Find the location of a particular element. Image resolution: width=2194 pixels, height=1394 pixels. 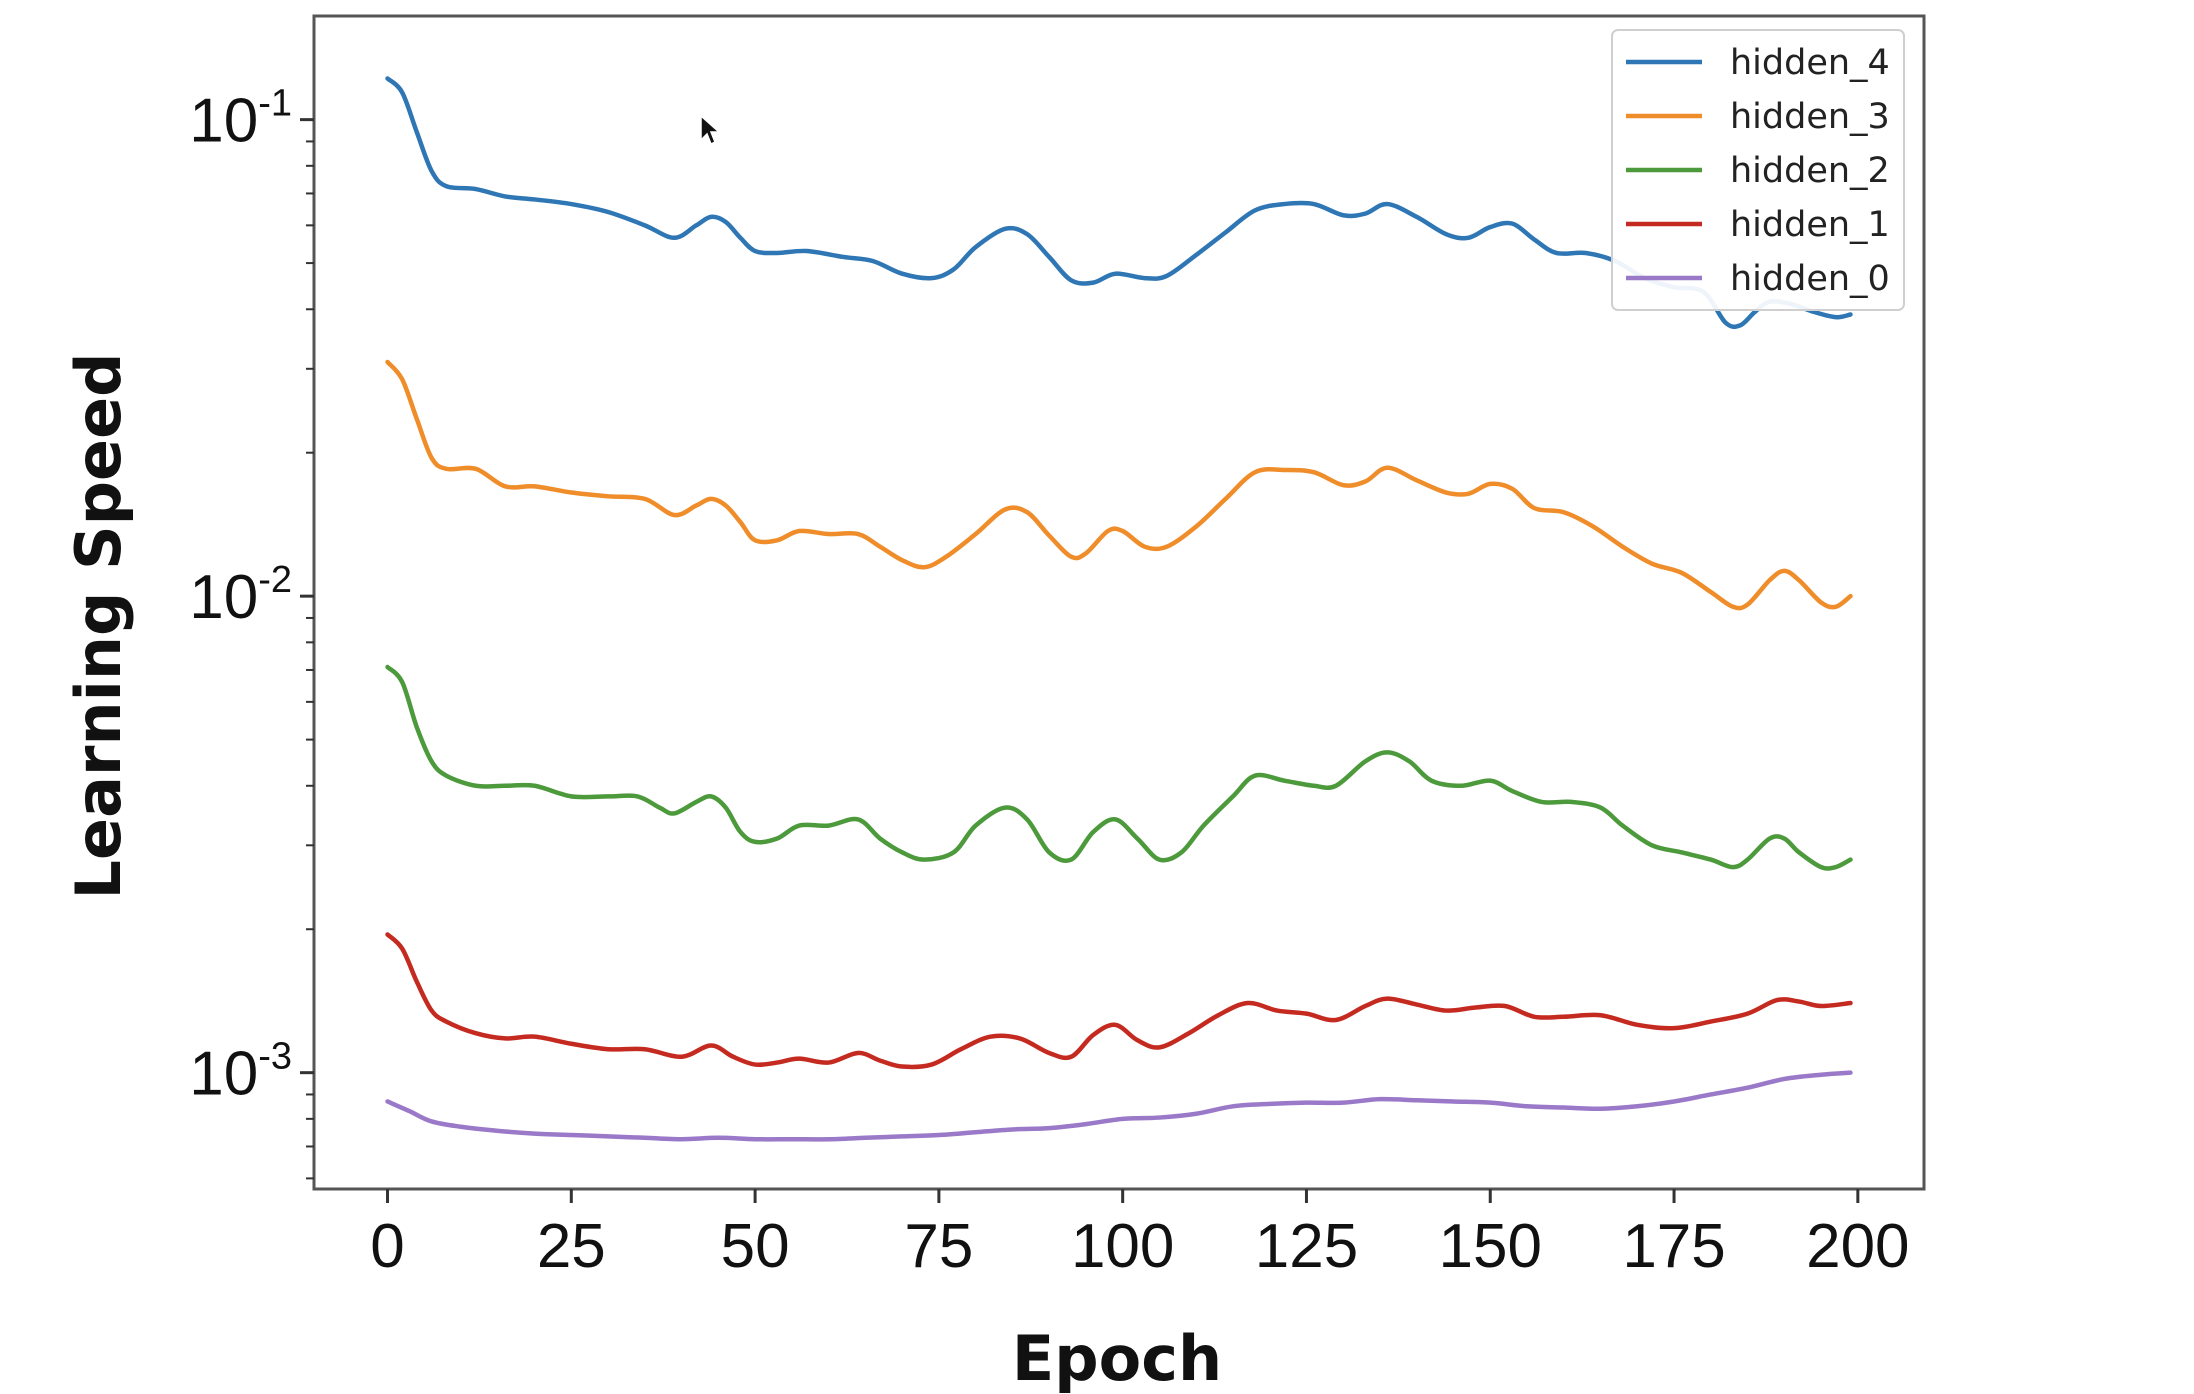

y-axis: 10⁻¹ 10⁻² 10⁻³ is located at coordinates (251, 631).